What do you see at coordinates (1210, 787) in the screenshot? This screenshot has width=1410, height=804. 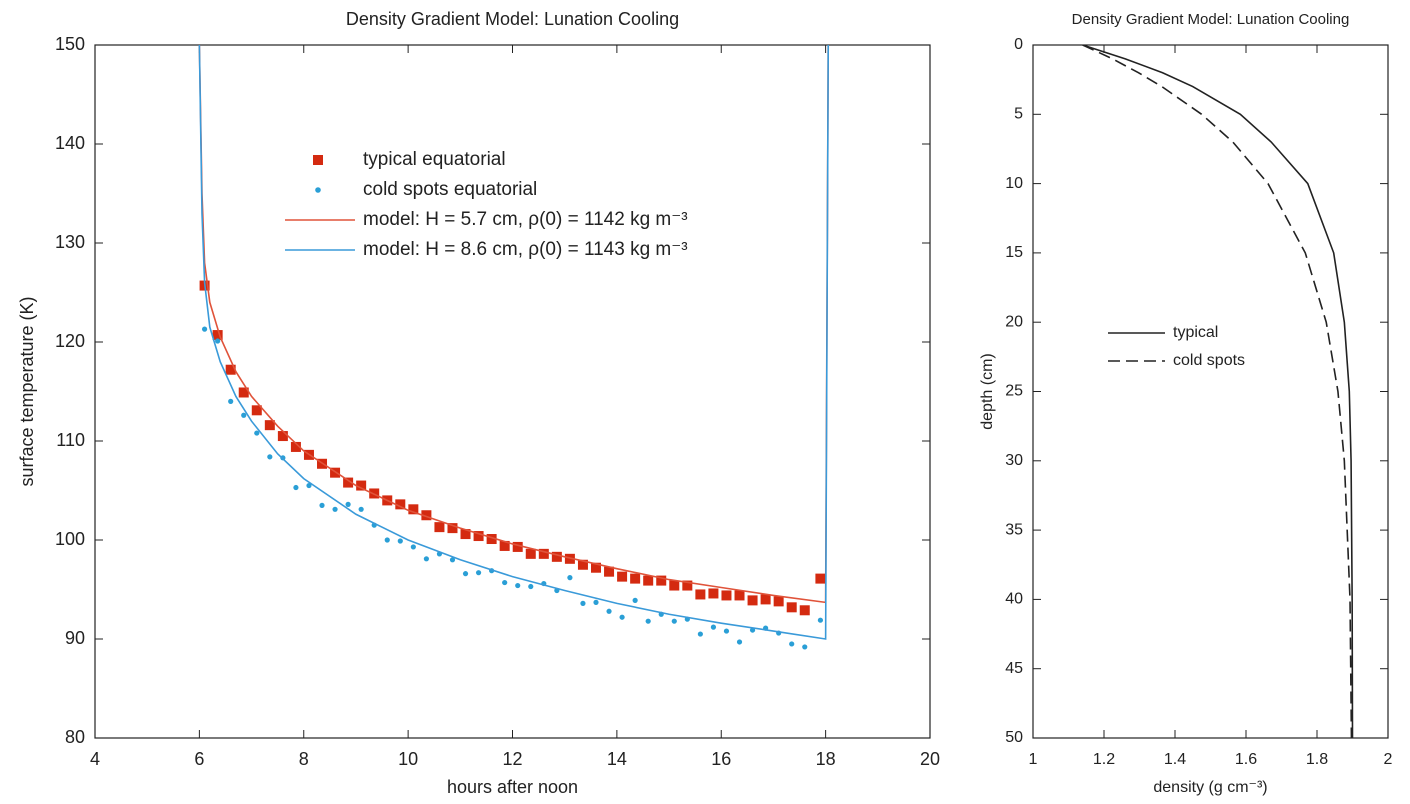 I see `x-axis-label: density (g cm⁻³)` at bounding box center [1210, 787].